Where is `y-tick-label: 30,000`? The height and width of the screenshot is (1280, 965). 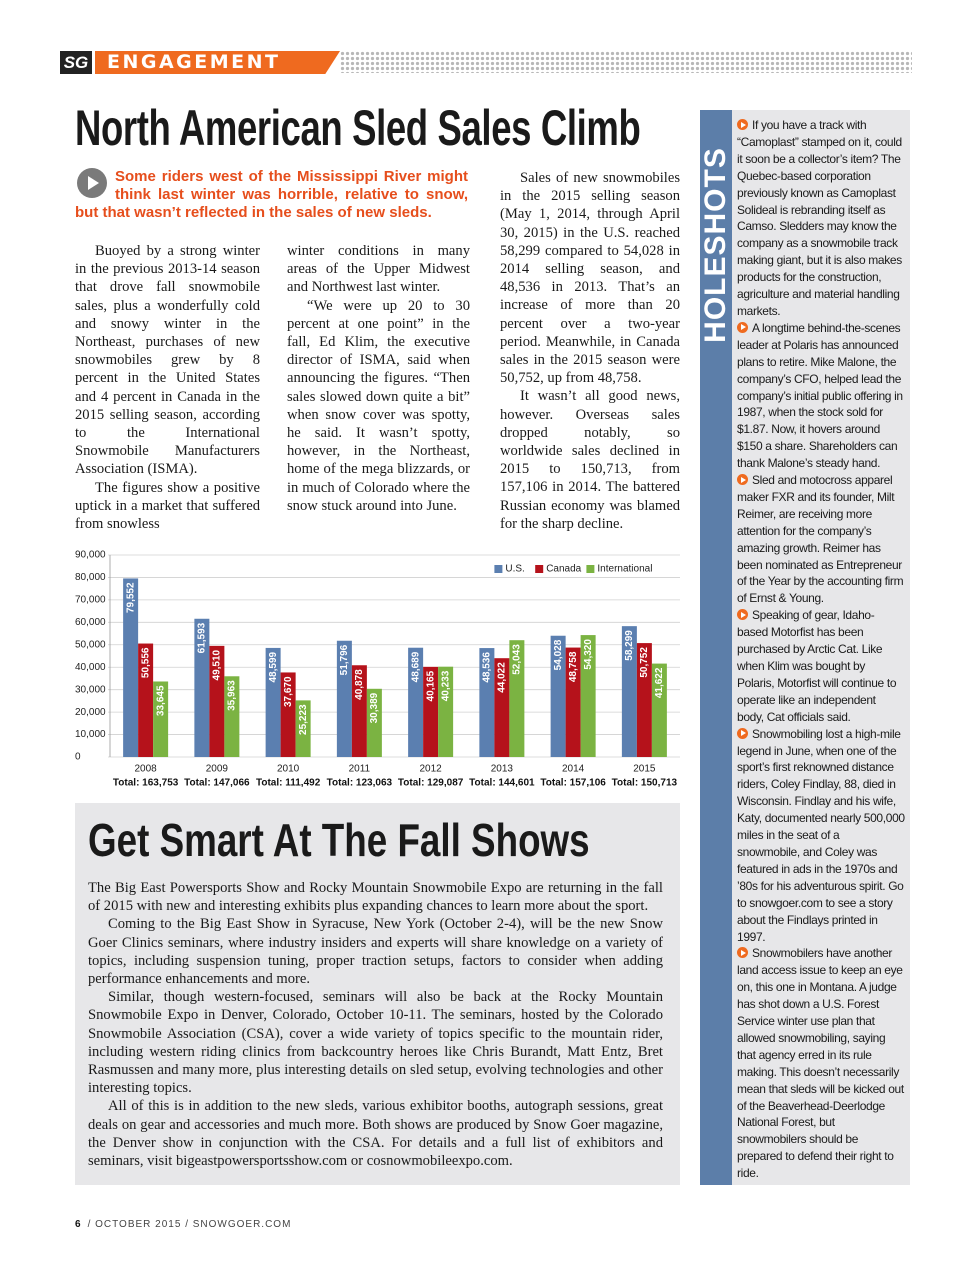 y-tick-label: 30,000 is located at coordinates (90, 689).